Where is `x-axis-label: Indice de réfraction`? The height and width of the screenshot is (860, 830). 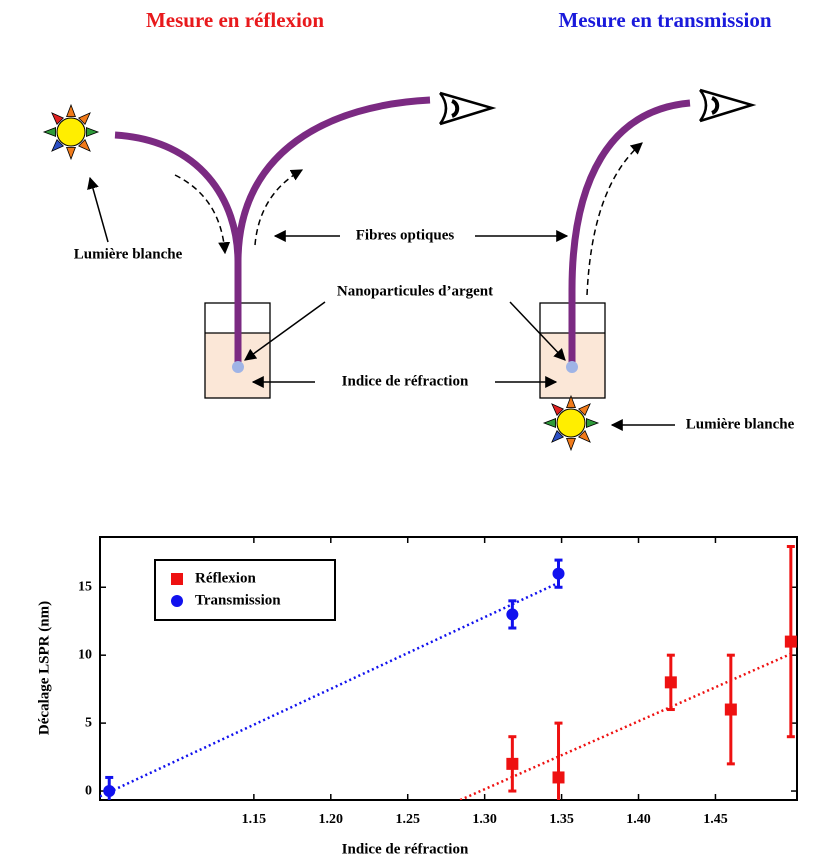
x-axis-label: Indice de réfraction is located at coordinates (405, 849).